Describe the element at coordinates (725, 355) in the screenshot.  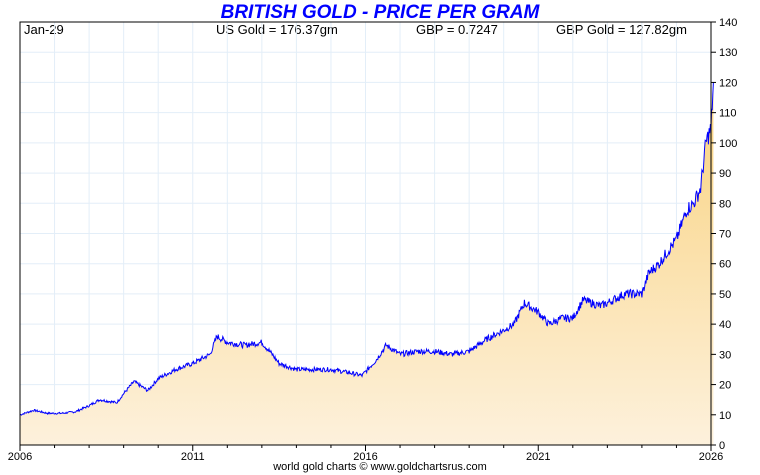
I see `y-tick-label: 30` at that location.